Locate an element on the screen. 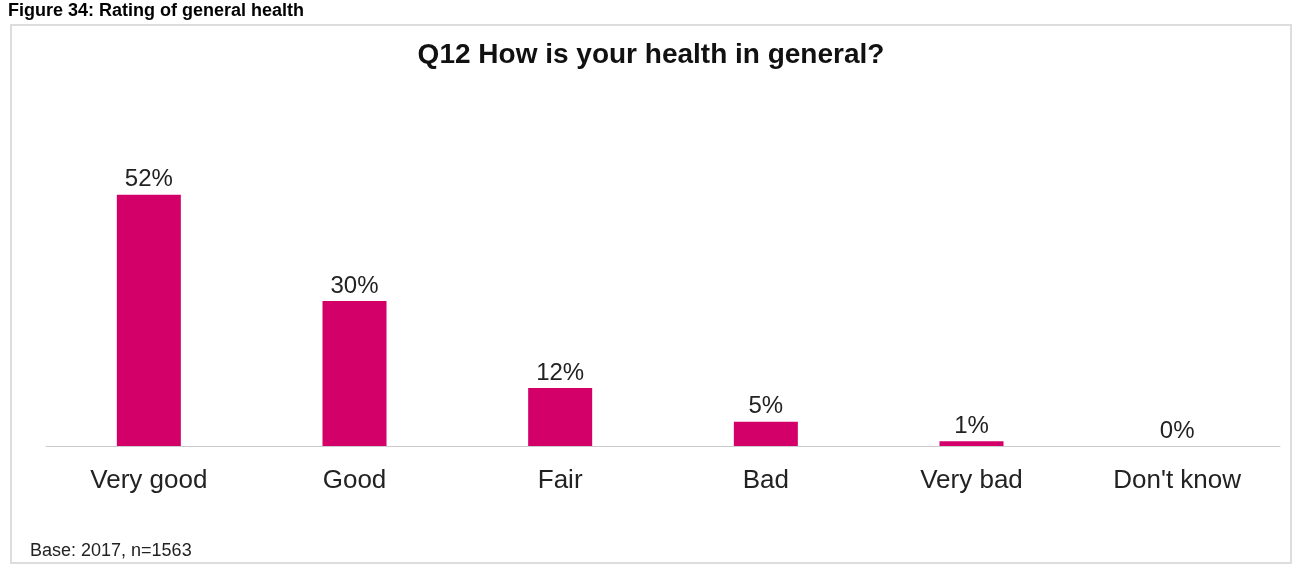  x-tick-label: Good is located at coordinates (354, 479).